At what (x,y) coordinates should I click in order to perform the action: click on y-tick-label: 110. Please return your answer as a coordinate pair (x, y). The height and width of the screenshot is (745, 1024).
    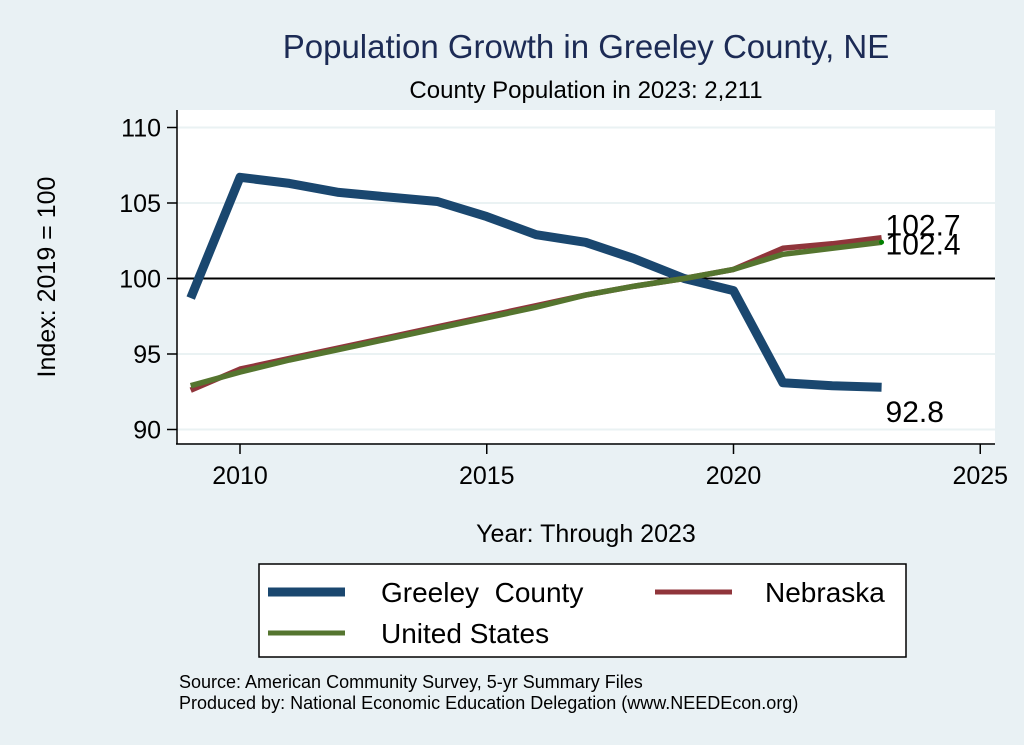
    Looking at the image, I should click on (141, 129).